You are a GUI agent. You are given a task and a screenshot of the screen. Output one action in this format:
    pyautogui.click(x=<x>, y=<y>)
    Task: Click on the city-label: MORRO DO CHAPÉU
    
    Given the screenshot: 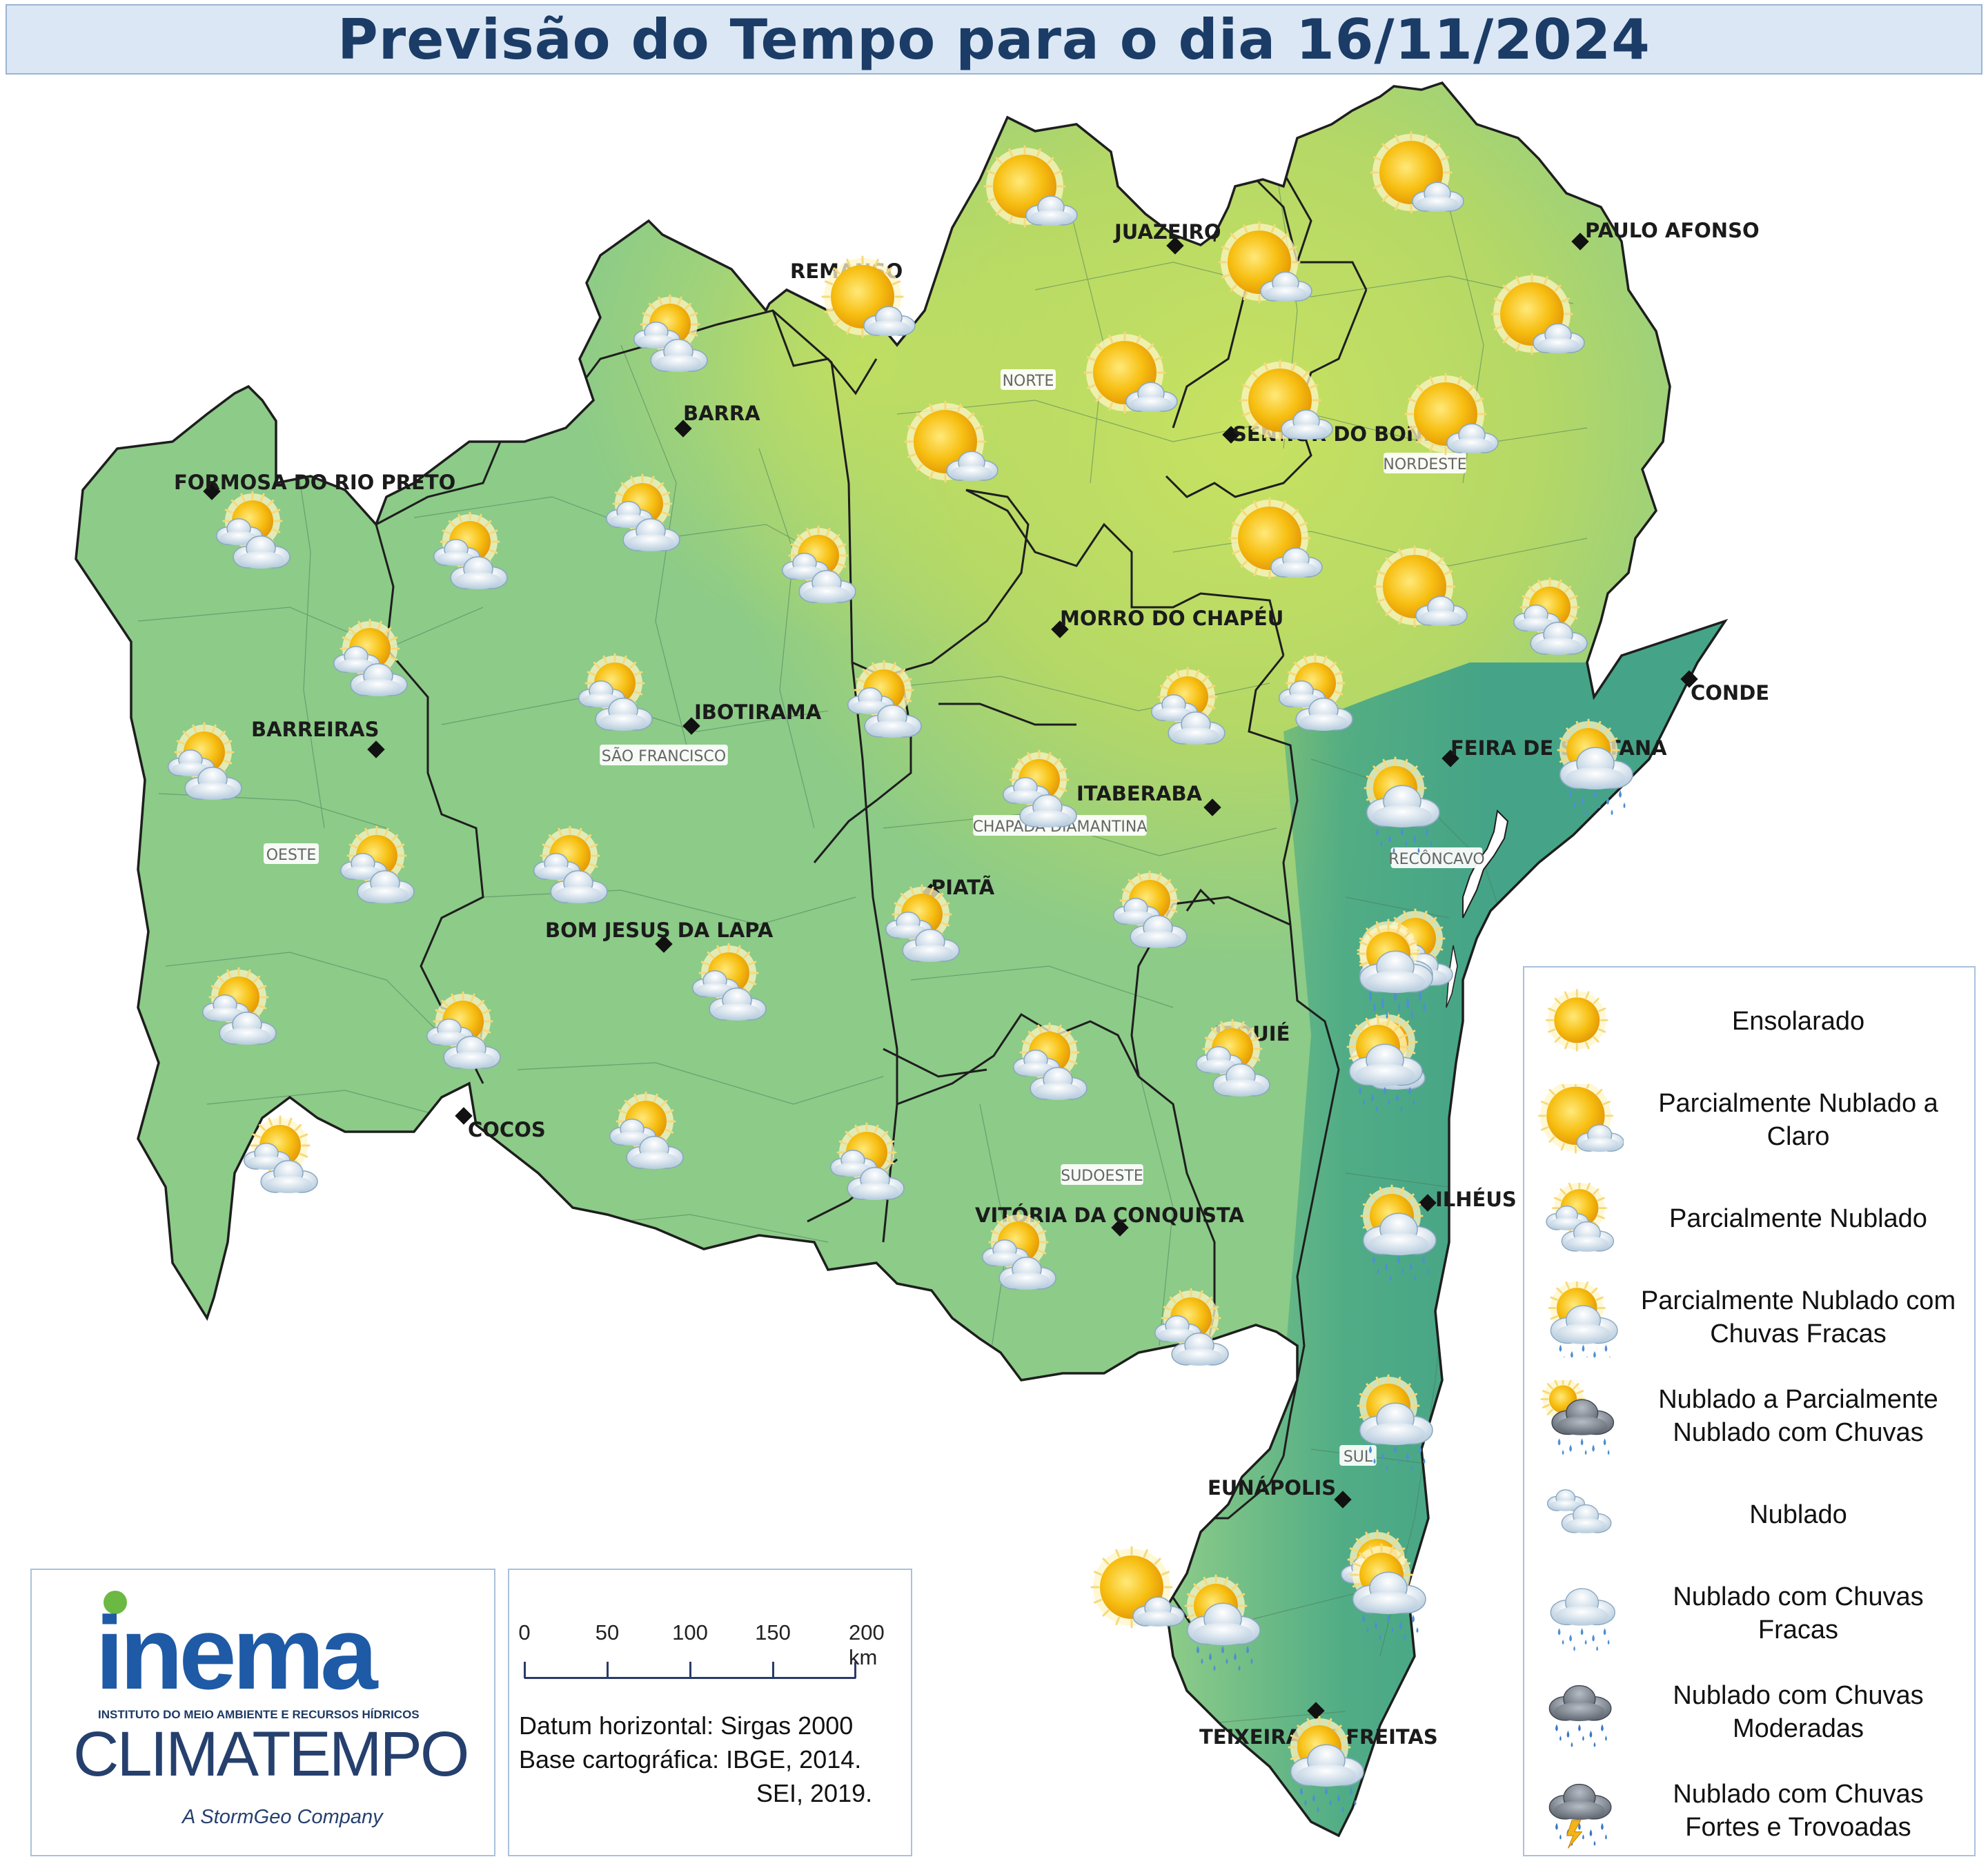 What is the action you would take?
    pyautogui.click(x=1171, y=618)
    